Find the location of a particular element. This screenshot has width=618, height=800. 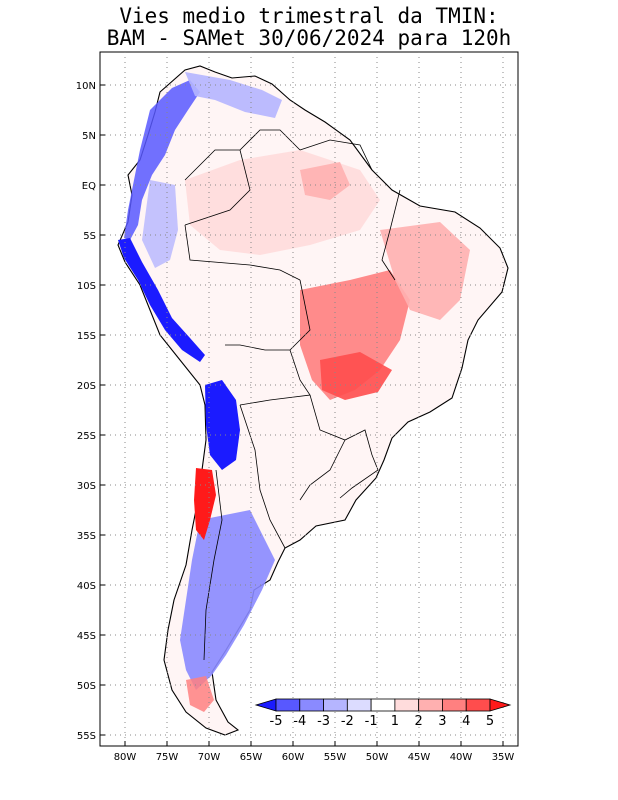

lon-label: 65W is located at coordinates (251, 757).